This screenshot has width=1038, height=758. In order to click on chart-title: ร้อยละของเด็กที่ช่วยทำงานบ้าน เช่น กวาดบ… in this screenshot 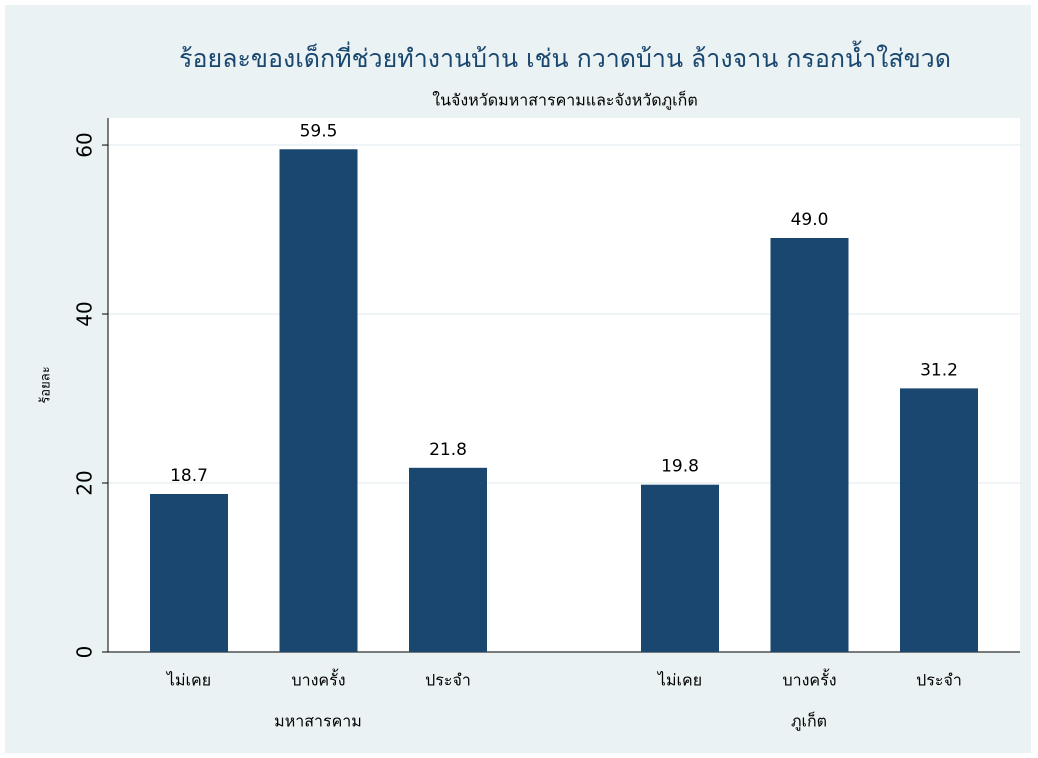, I will do `click(565, 56)`.